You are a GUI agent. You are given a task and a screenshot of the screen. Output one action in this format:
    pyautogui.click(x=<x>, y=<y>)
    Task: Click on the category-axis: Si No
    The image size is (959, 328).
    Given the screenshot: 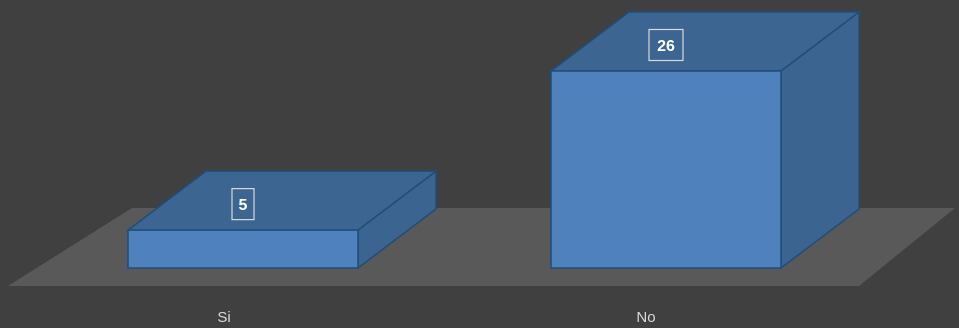 What is the action you would take?
    pyautogui.click(x=436, y=317)
    